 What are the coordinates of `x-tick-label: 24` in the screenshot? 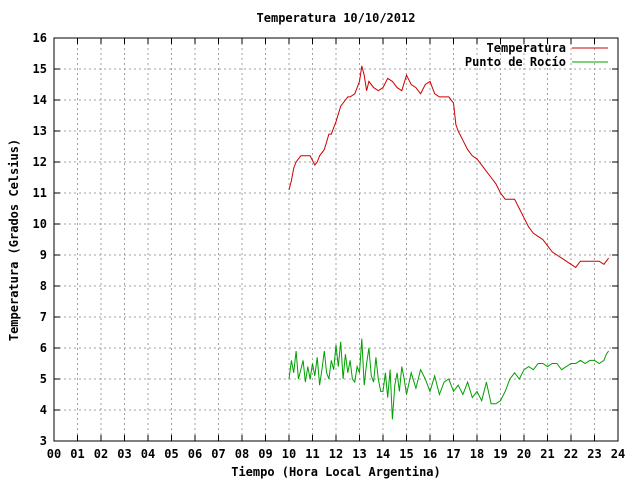 It's located at (618, 454).